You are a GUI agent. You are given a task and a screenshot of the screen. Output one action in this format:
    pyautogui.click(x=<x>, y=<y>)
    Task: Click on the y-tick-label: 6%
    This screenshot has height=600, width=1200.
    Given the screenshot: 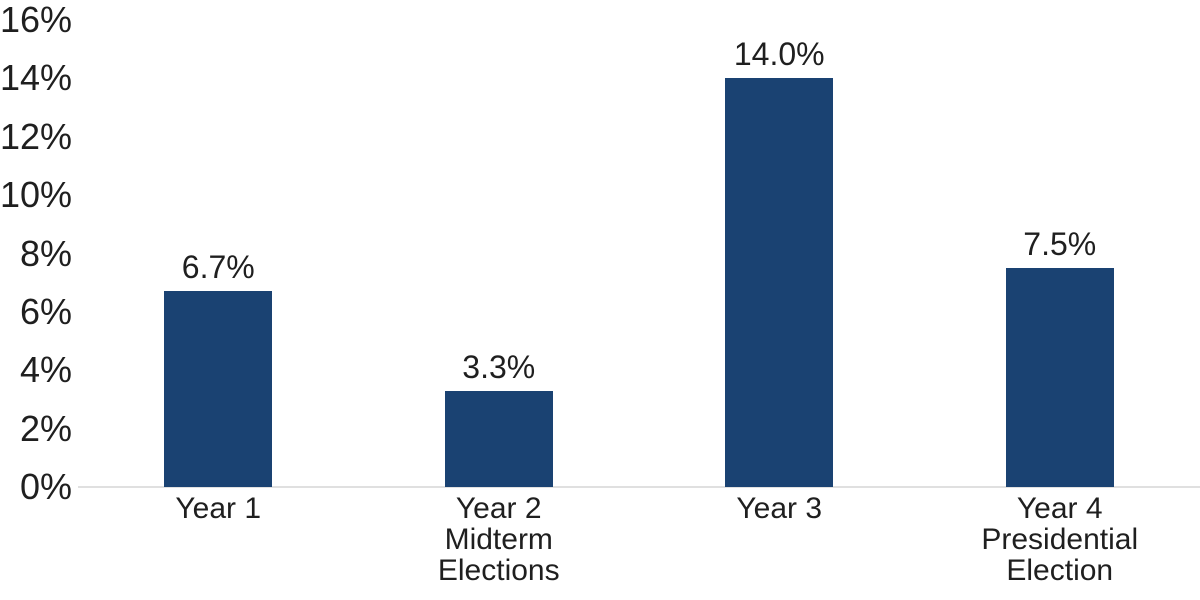 What is the action you would take?
    pyautogui.click(x=45, y=311)
    